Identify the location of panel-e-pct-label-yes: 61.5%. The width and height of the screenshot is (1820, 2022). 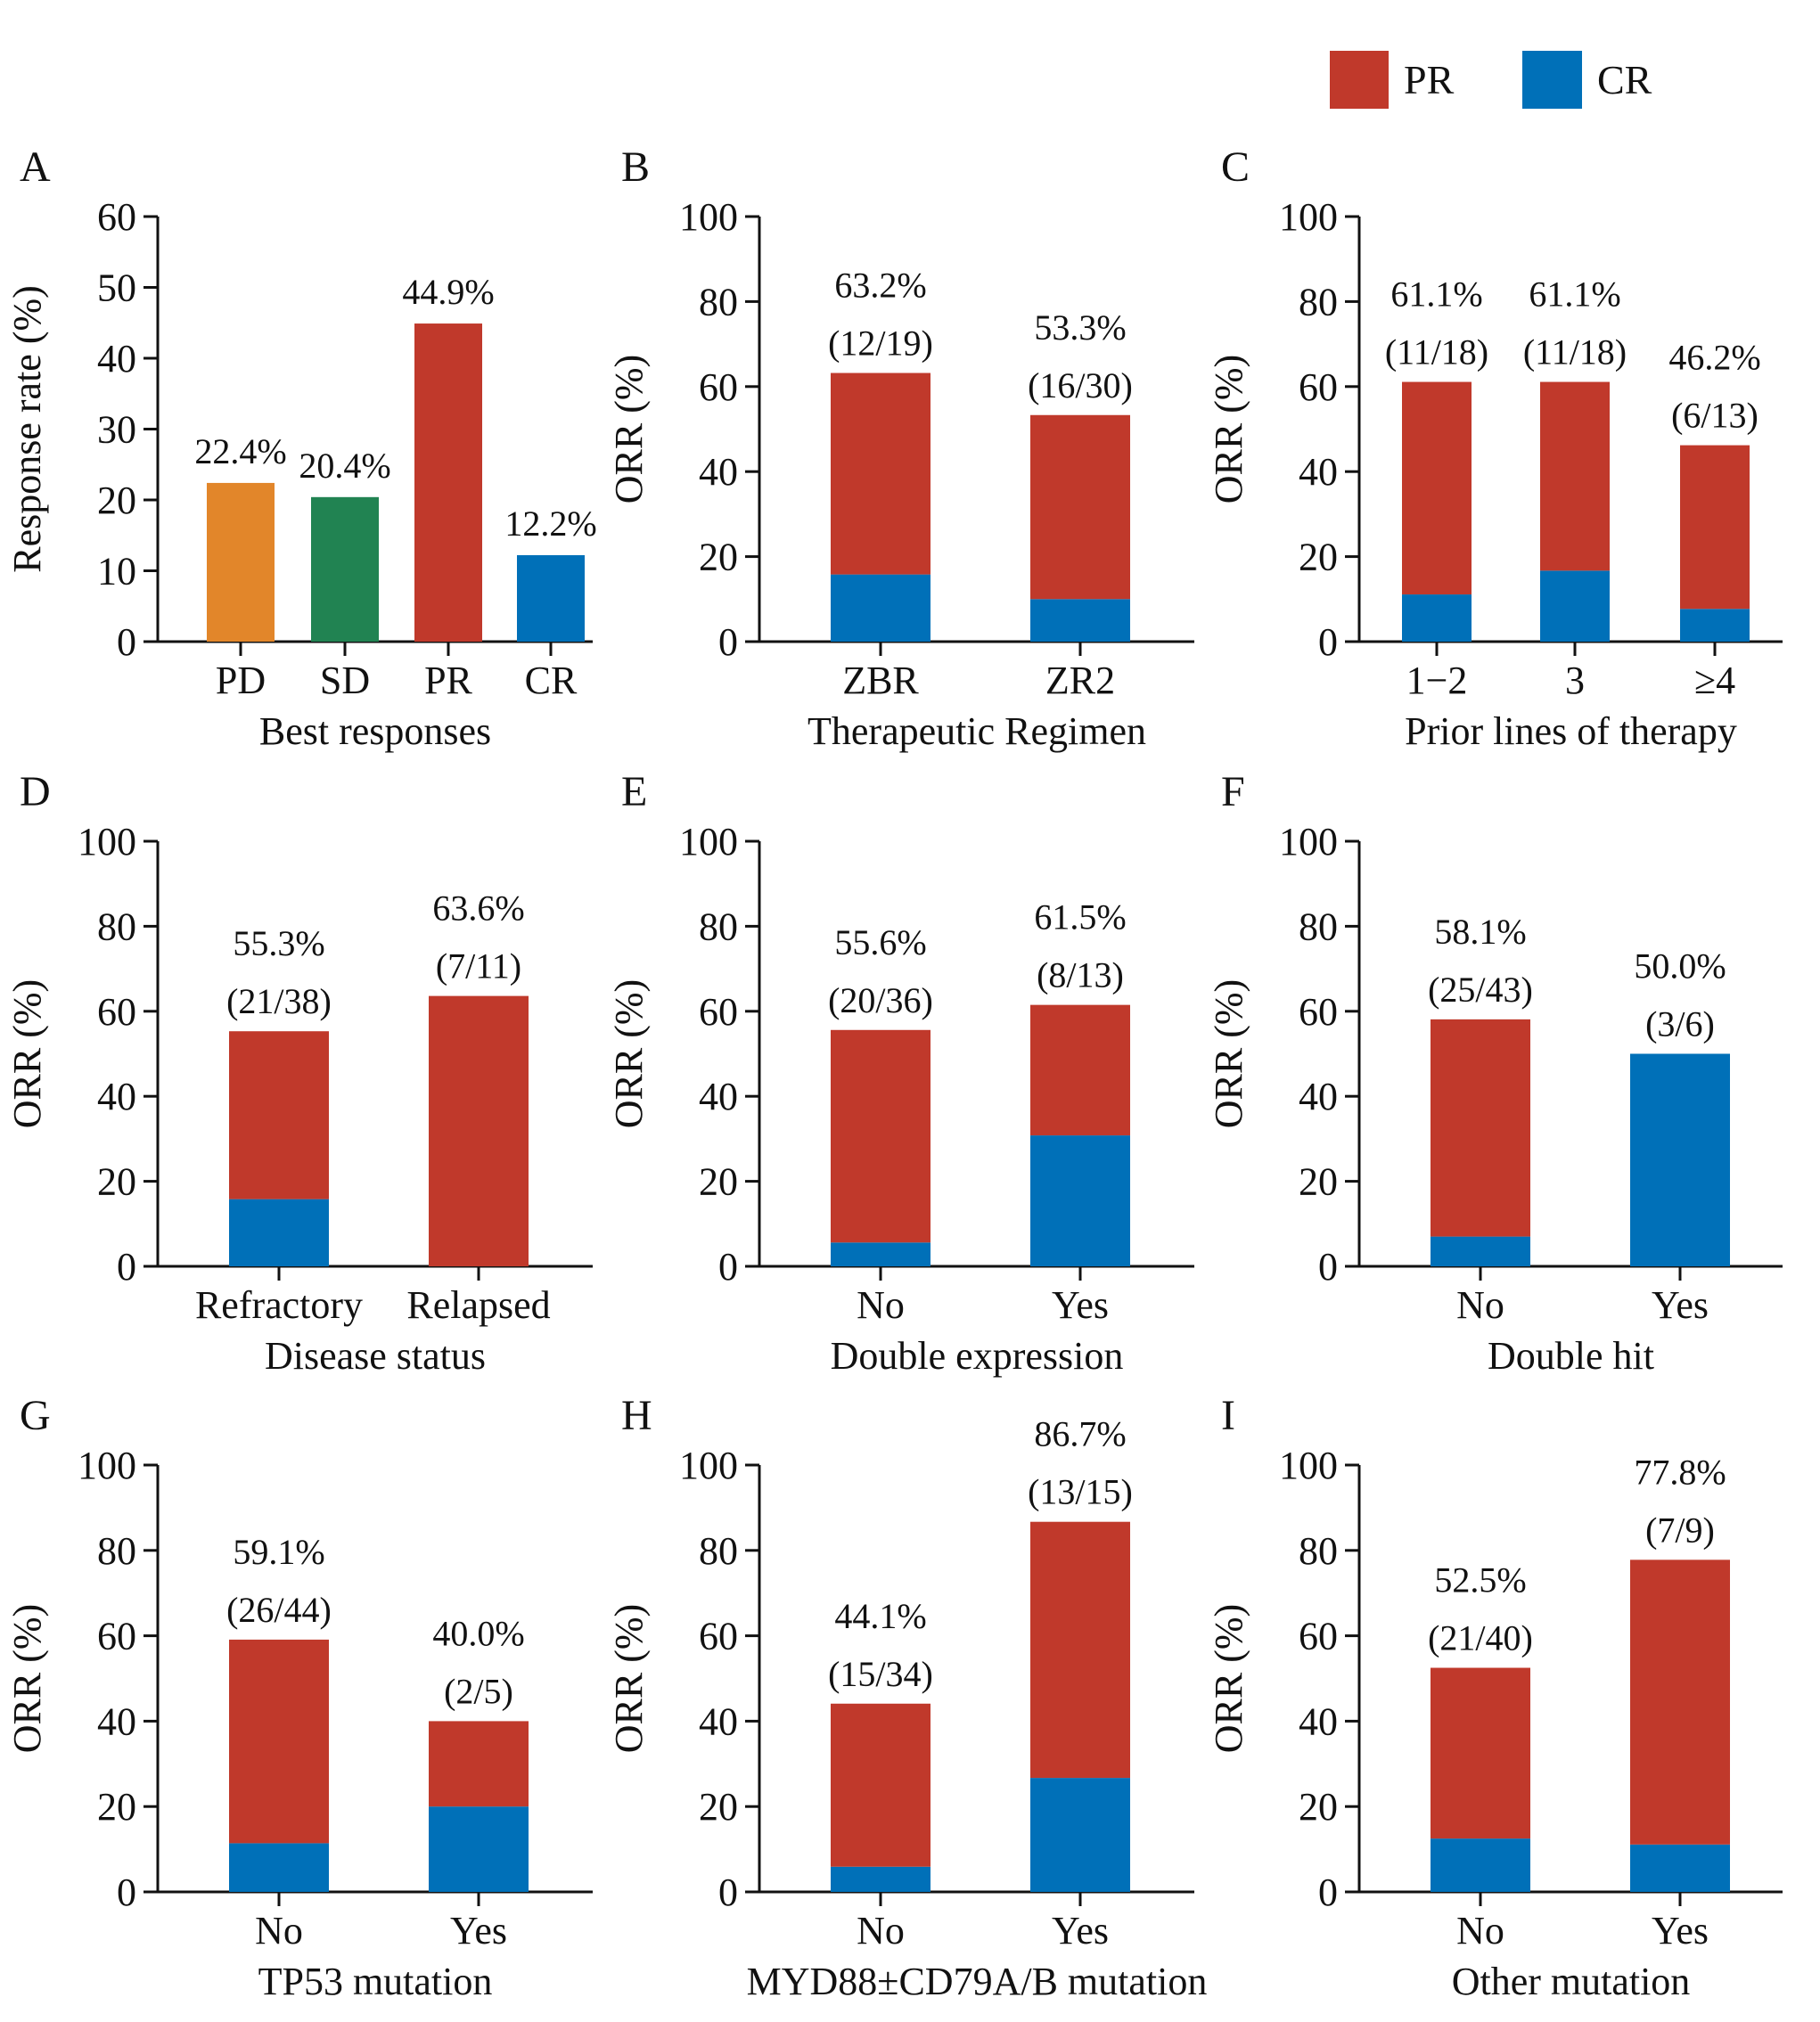
(1080, 917).